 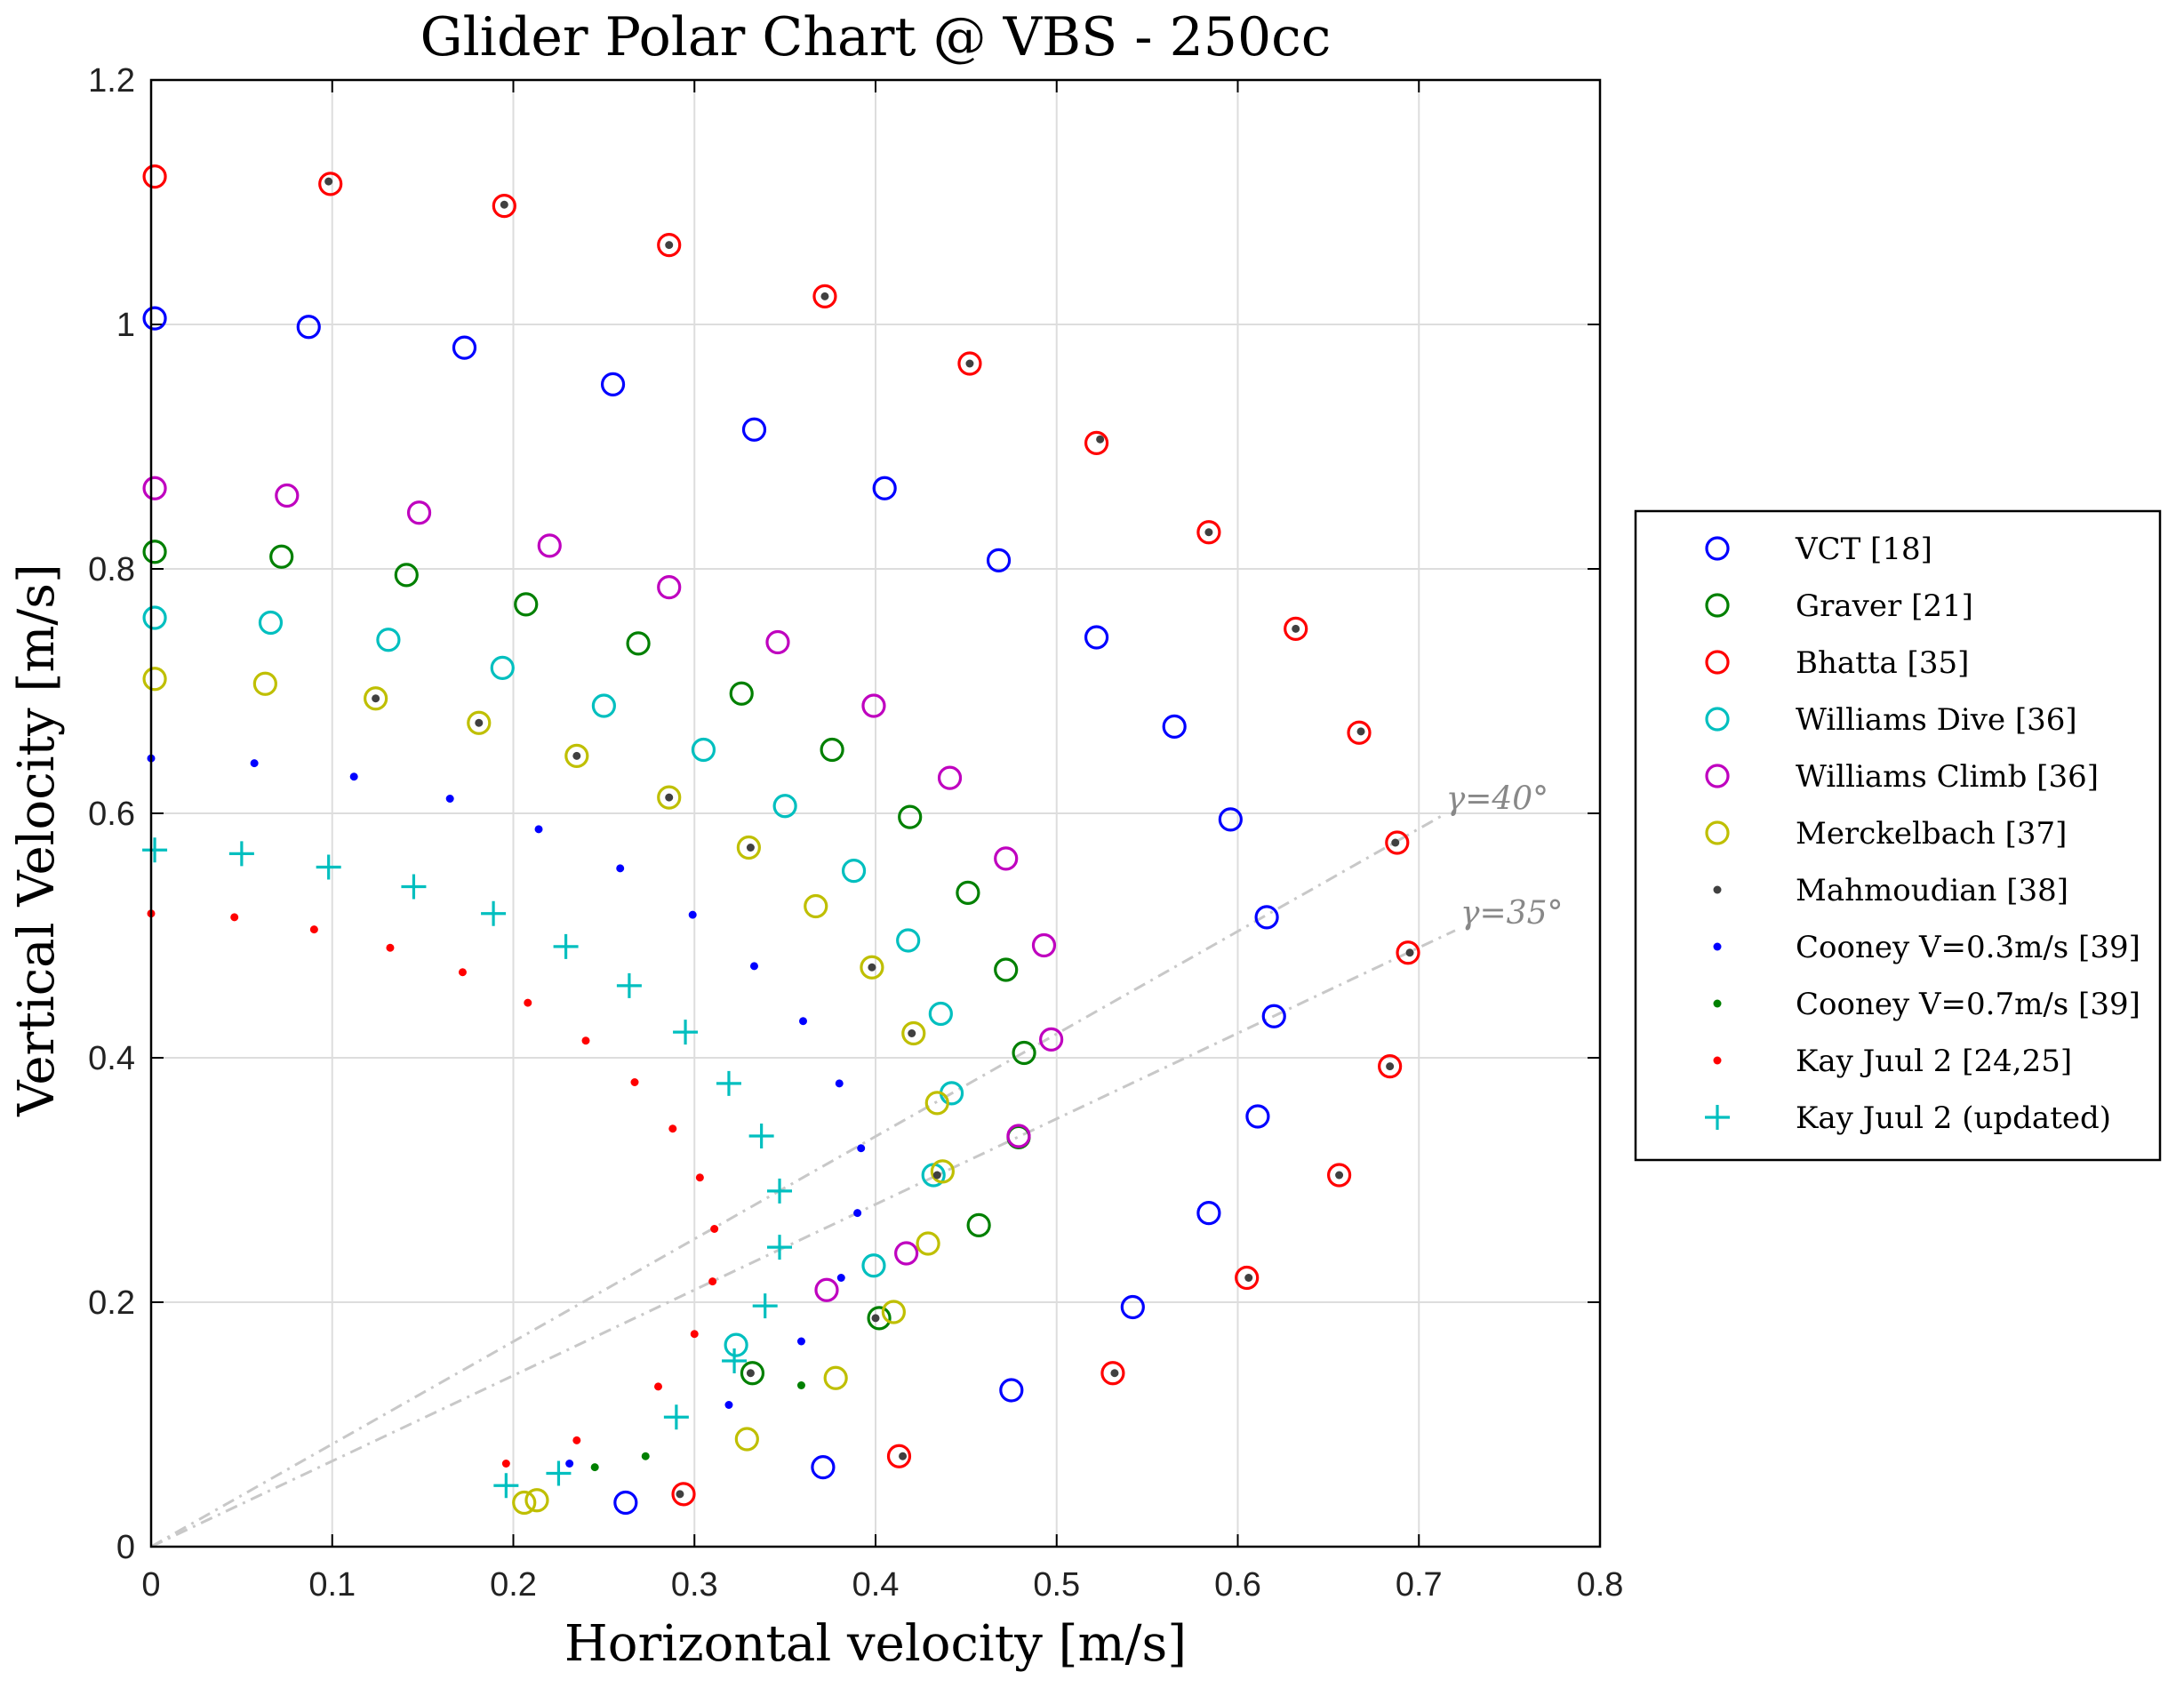 What do you see at coordinates (1931, 834) in the screenshot?
I see `legend-entry-label: Merckelbach [37]` at bounding box center [1931, 834].